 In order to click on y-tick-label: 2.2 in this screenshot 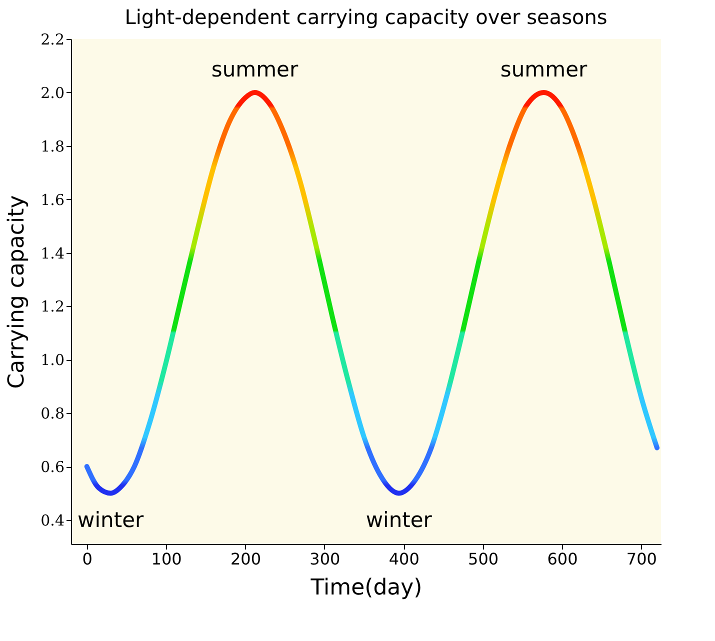, I will do `click(52, 39)`.